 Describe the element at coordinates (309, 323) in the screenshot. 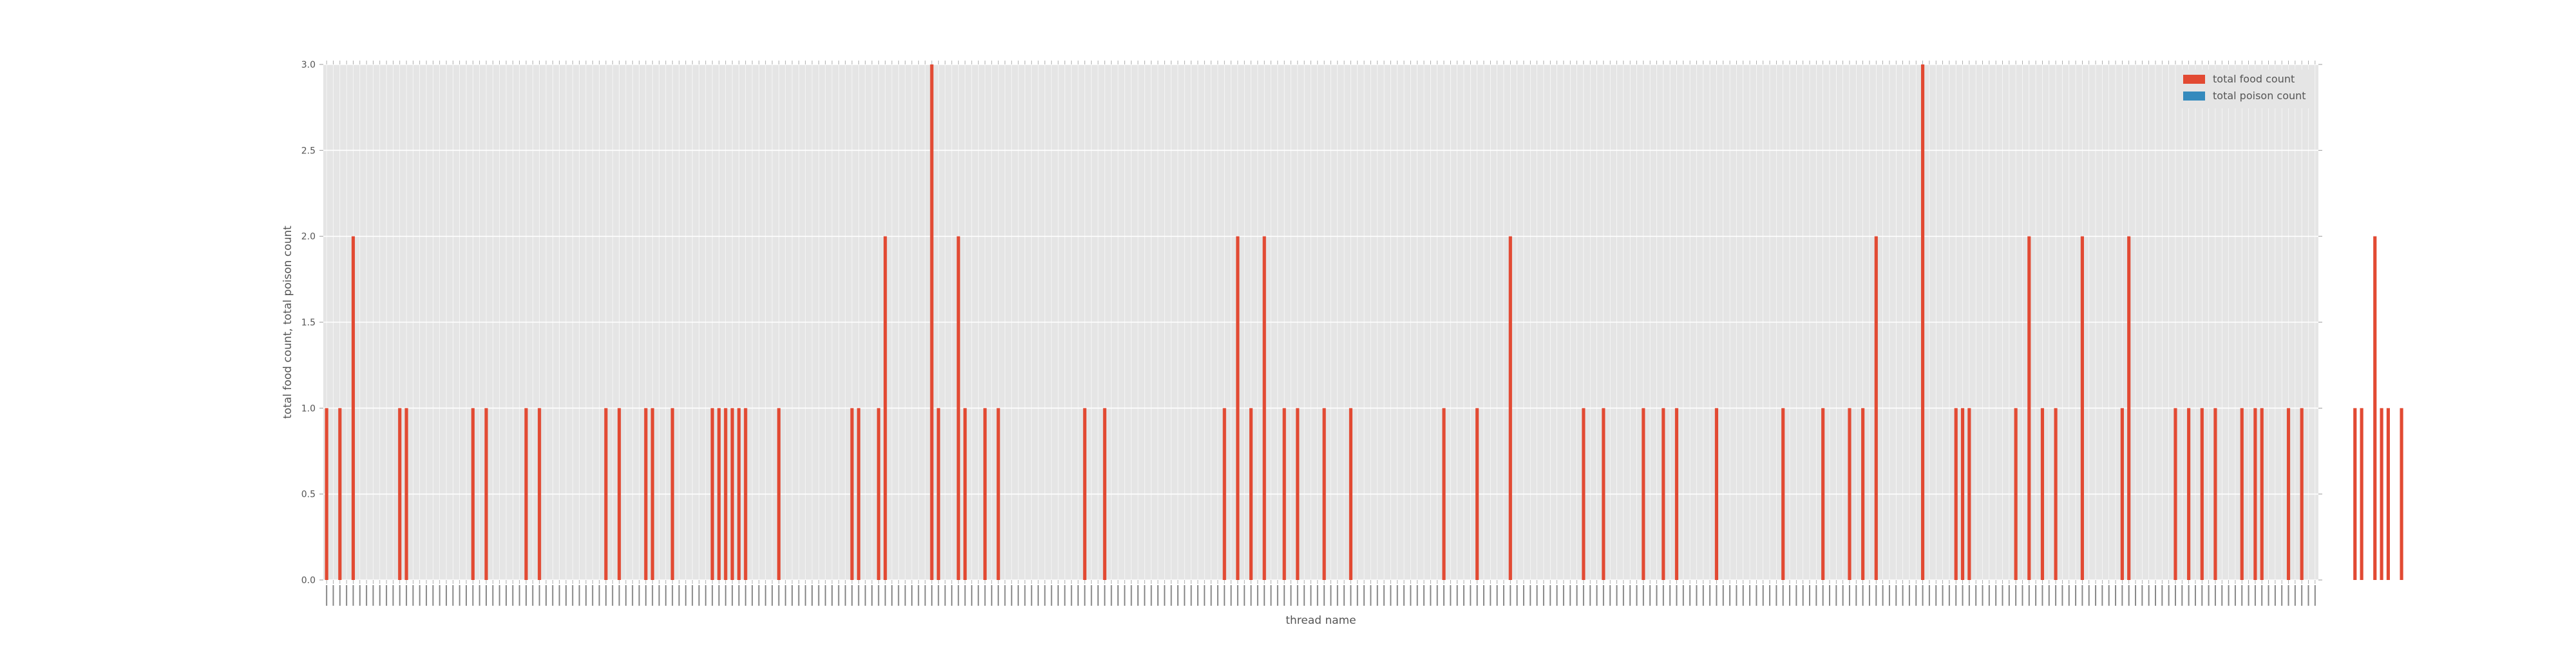

I see `y-tick-label: 1.5` at that location.